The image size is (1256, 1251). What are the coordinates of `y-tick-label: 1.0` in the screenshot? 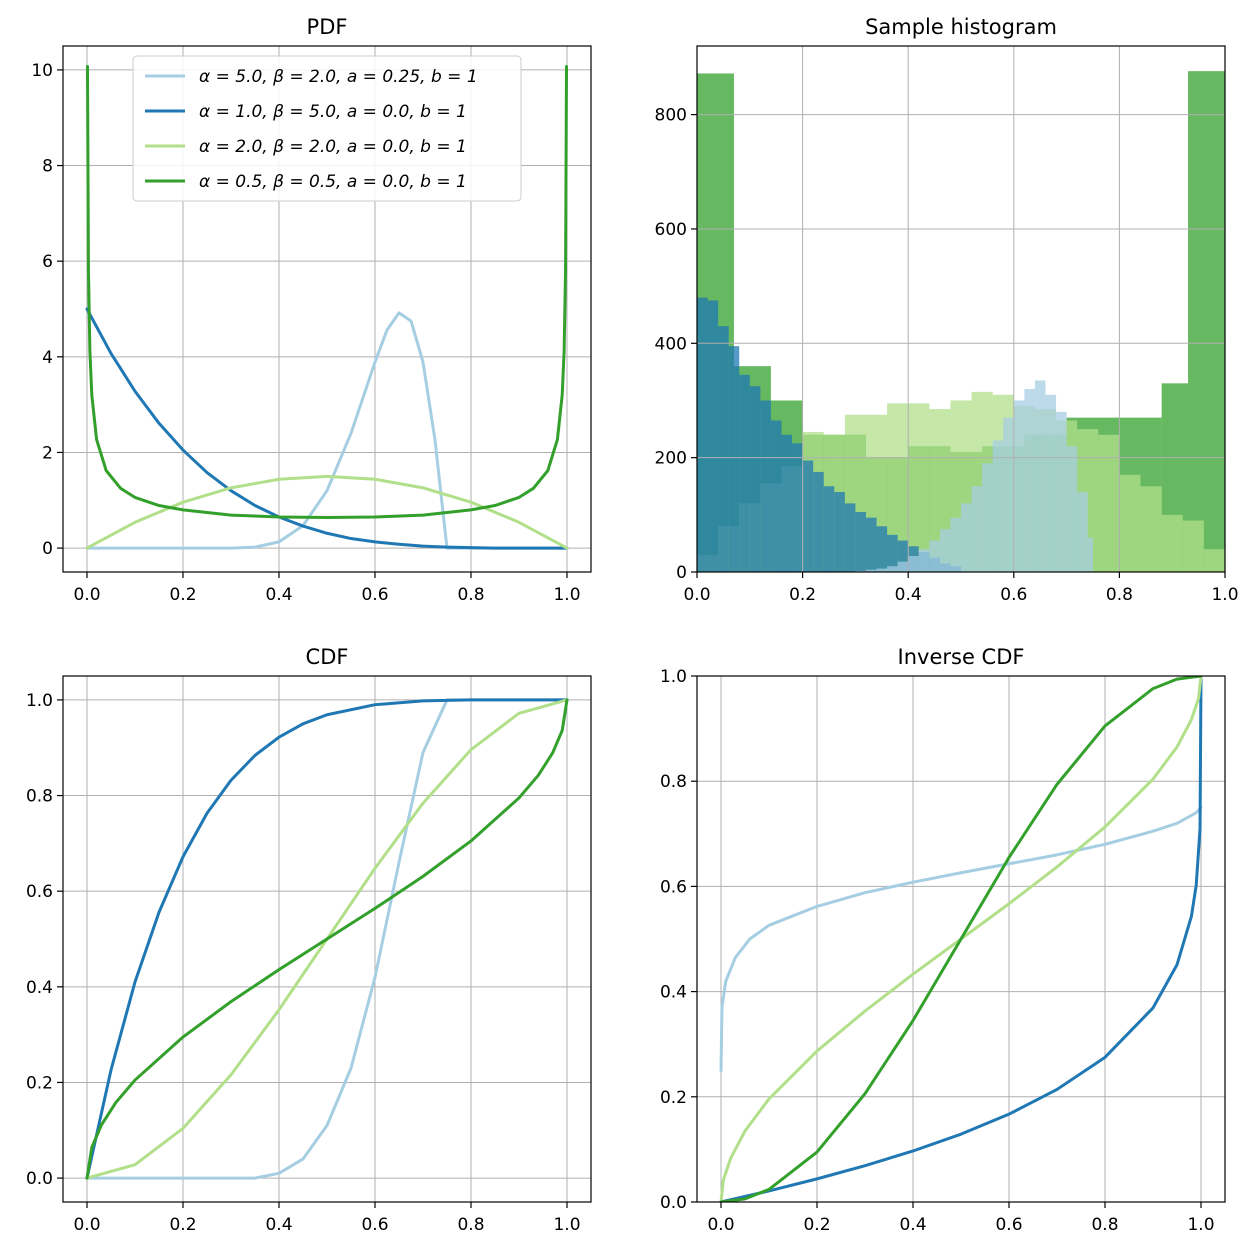 It's located at (673, 677).